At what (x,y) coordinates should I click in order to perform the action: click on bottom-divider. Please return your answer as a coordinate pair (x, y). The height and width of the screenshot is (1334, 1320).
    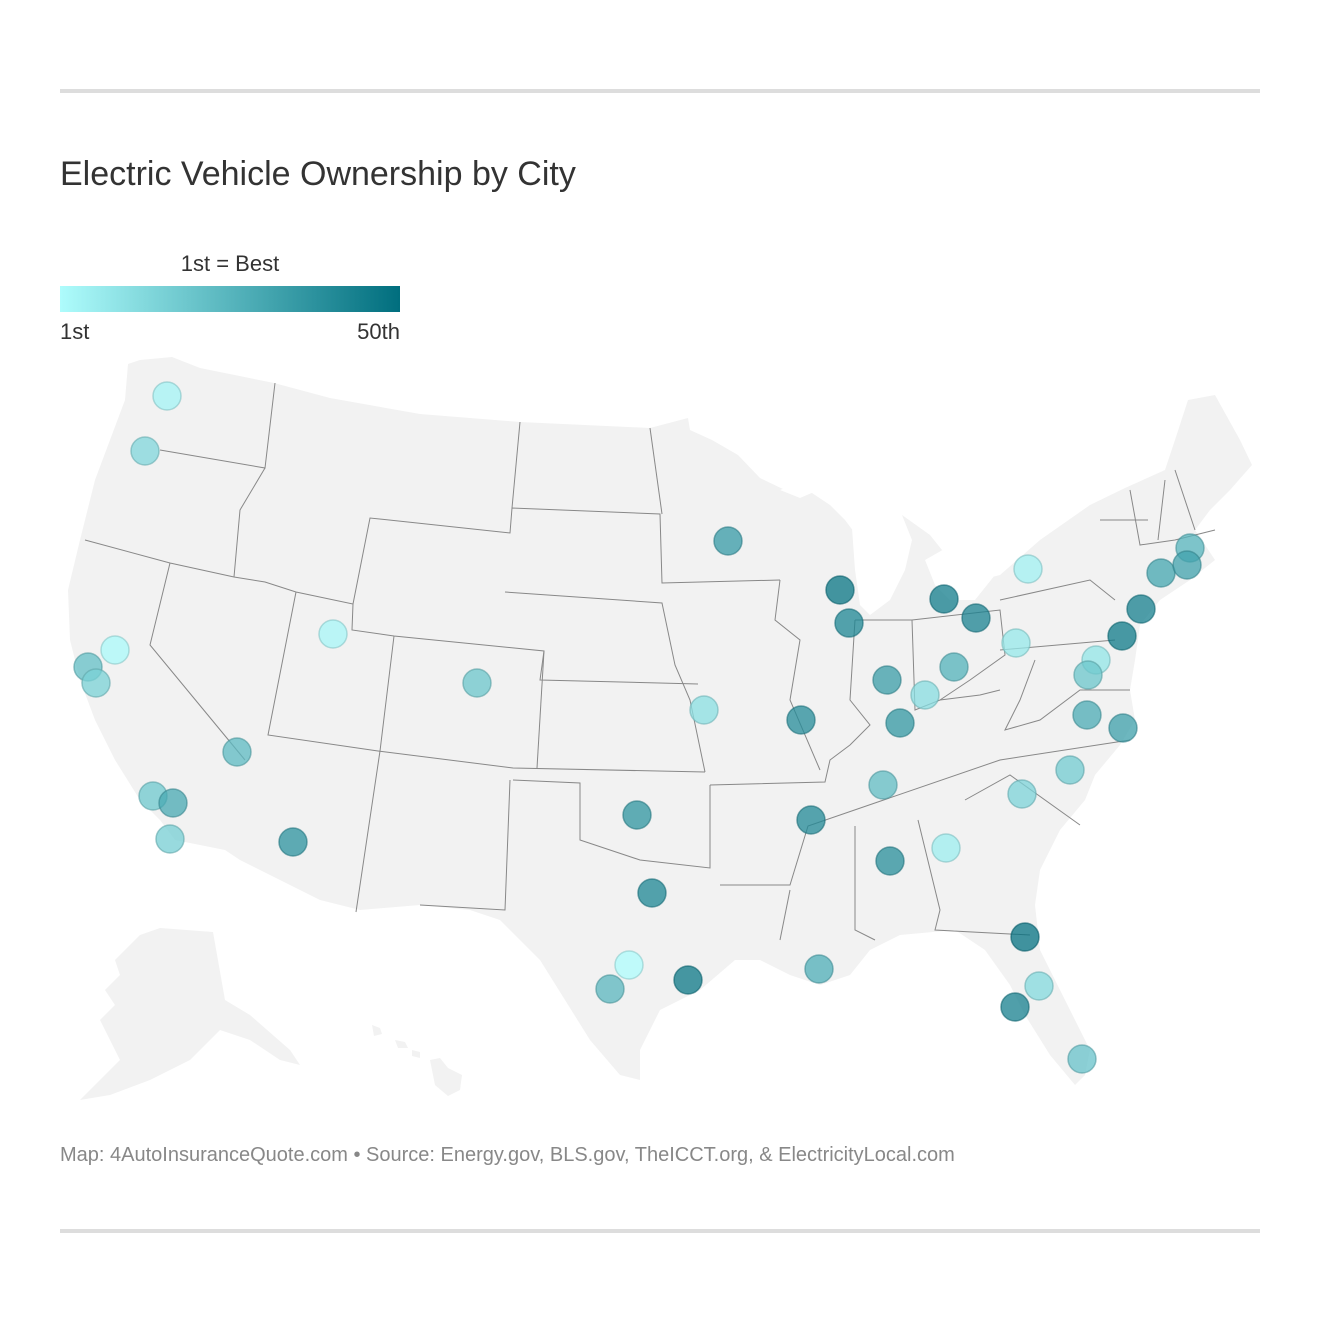
    Looking at the image, I should click on (660, 1231).